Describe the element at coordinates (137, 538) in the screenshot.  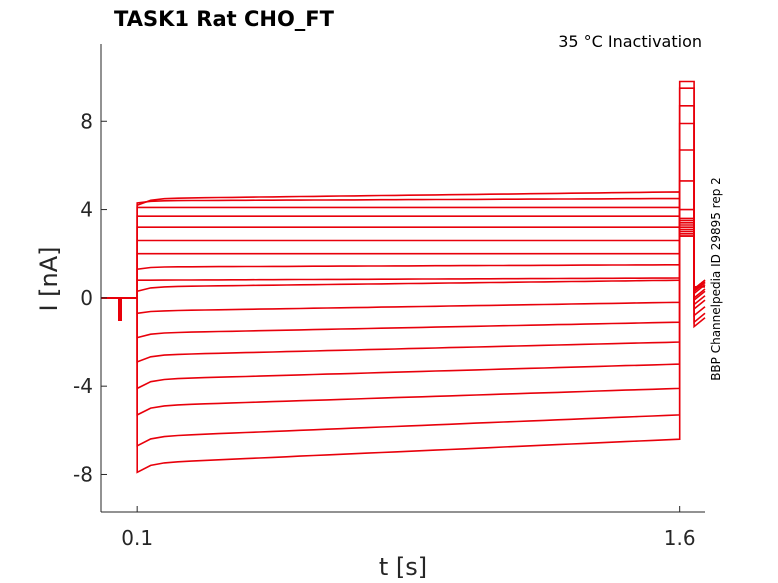
I see `x-tick-label: 0.1` at that location.